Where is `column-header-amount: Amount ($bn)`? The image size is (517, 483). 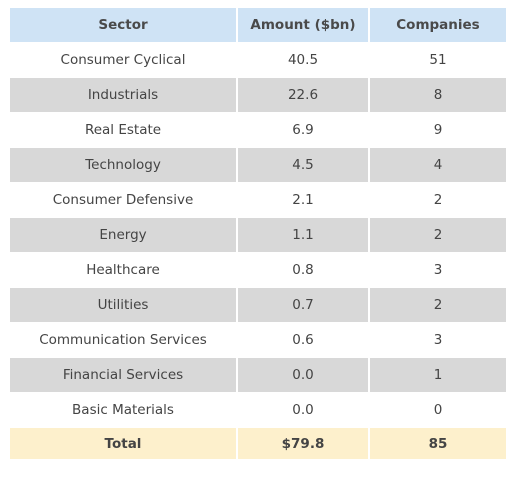
column-header-amount: Amount ($bn) is located at coordinates (303, 25).